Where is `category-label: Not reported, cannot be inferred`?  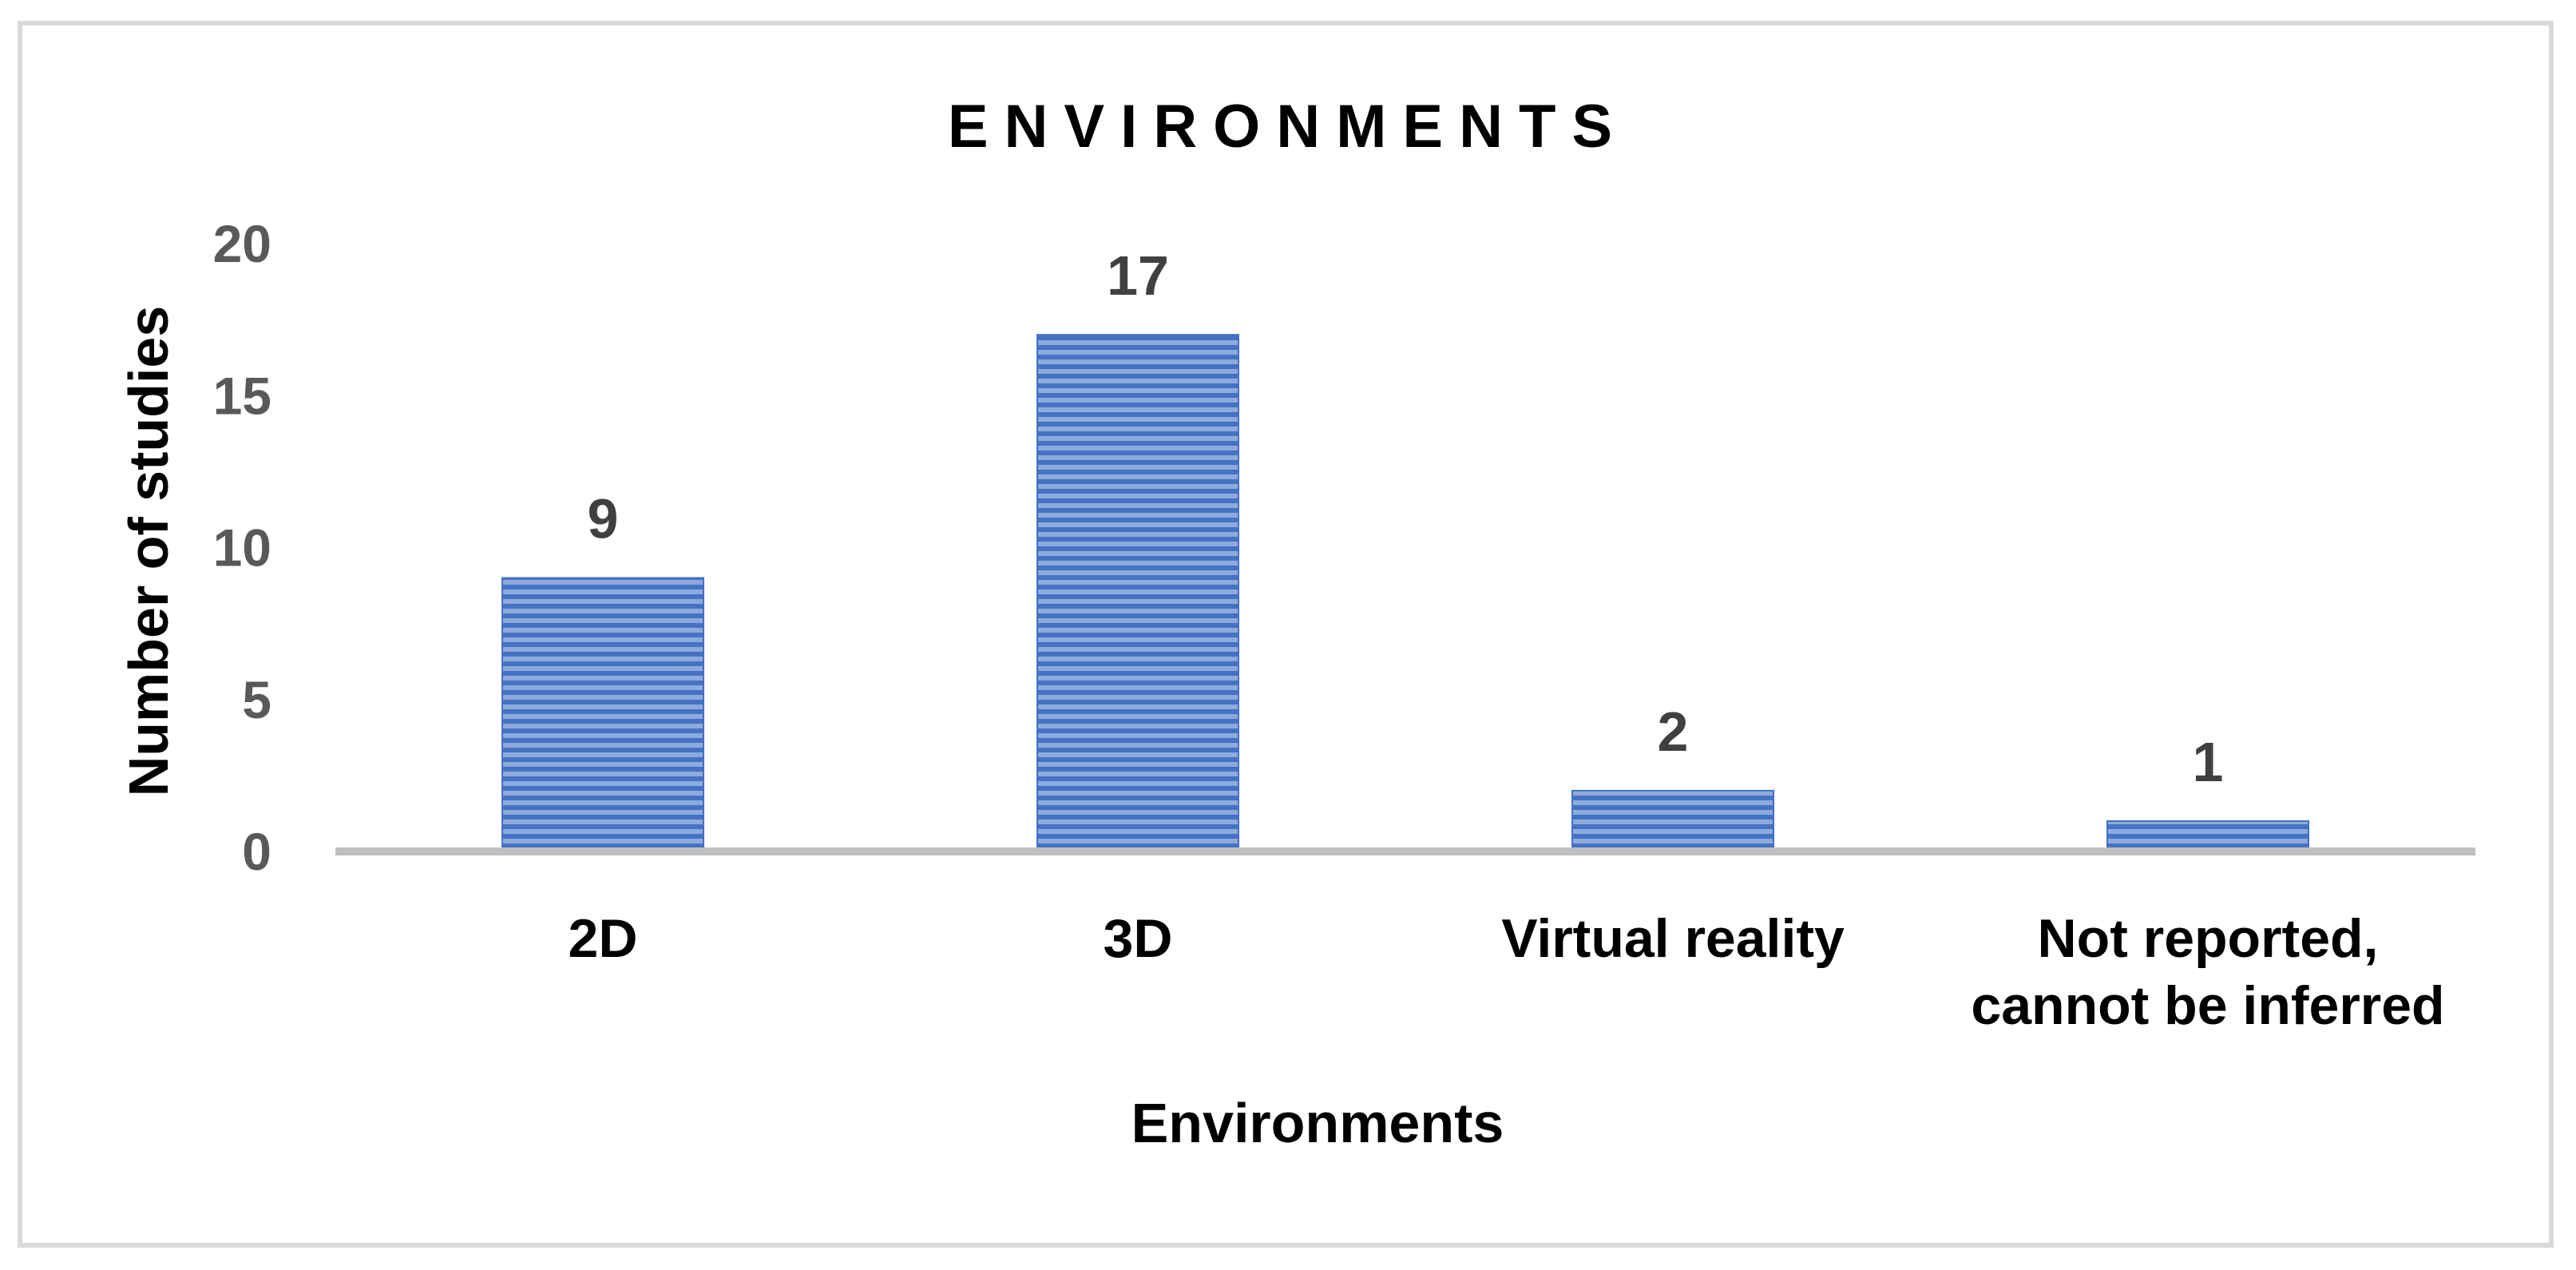 category-label: Not reported, cannot be inferred is located at coordinates (2207, 972).